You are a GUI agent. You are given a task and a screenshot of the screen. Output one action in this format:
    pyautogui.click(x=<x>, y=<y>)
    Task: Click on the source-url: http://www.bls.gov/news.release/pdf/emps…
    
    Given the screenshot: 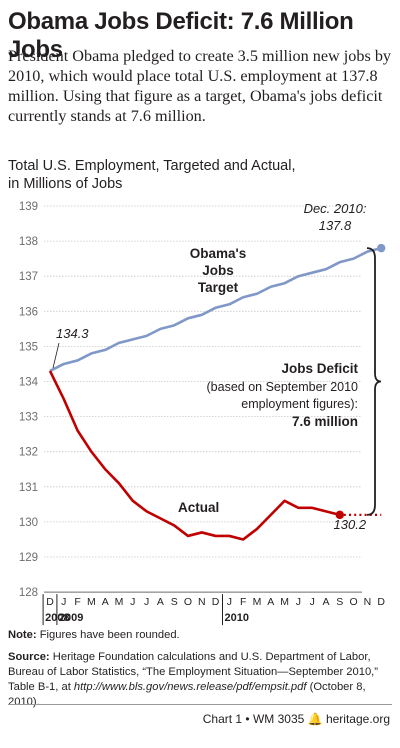 What is the action you would take?
    pyautogui.click(x=190, y=687)
    